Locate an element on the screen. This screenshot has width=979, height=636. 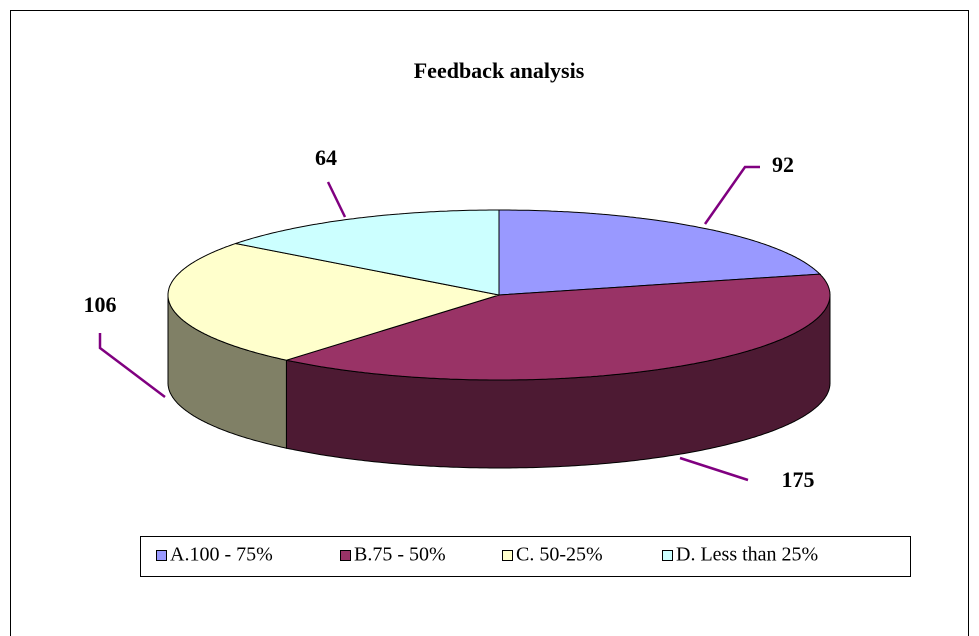
legend-label: C. 50-25% is located at coordinates (559, 555).